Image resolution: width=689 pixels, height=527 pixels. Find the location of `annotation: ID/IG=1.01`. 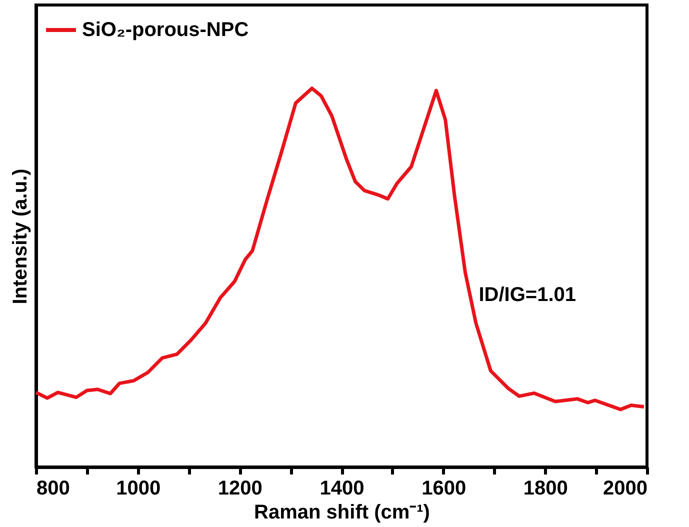

annotation: ID/IG=1.01 is located at coordinates (527, 295).